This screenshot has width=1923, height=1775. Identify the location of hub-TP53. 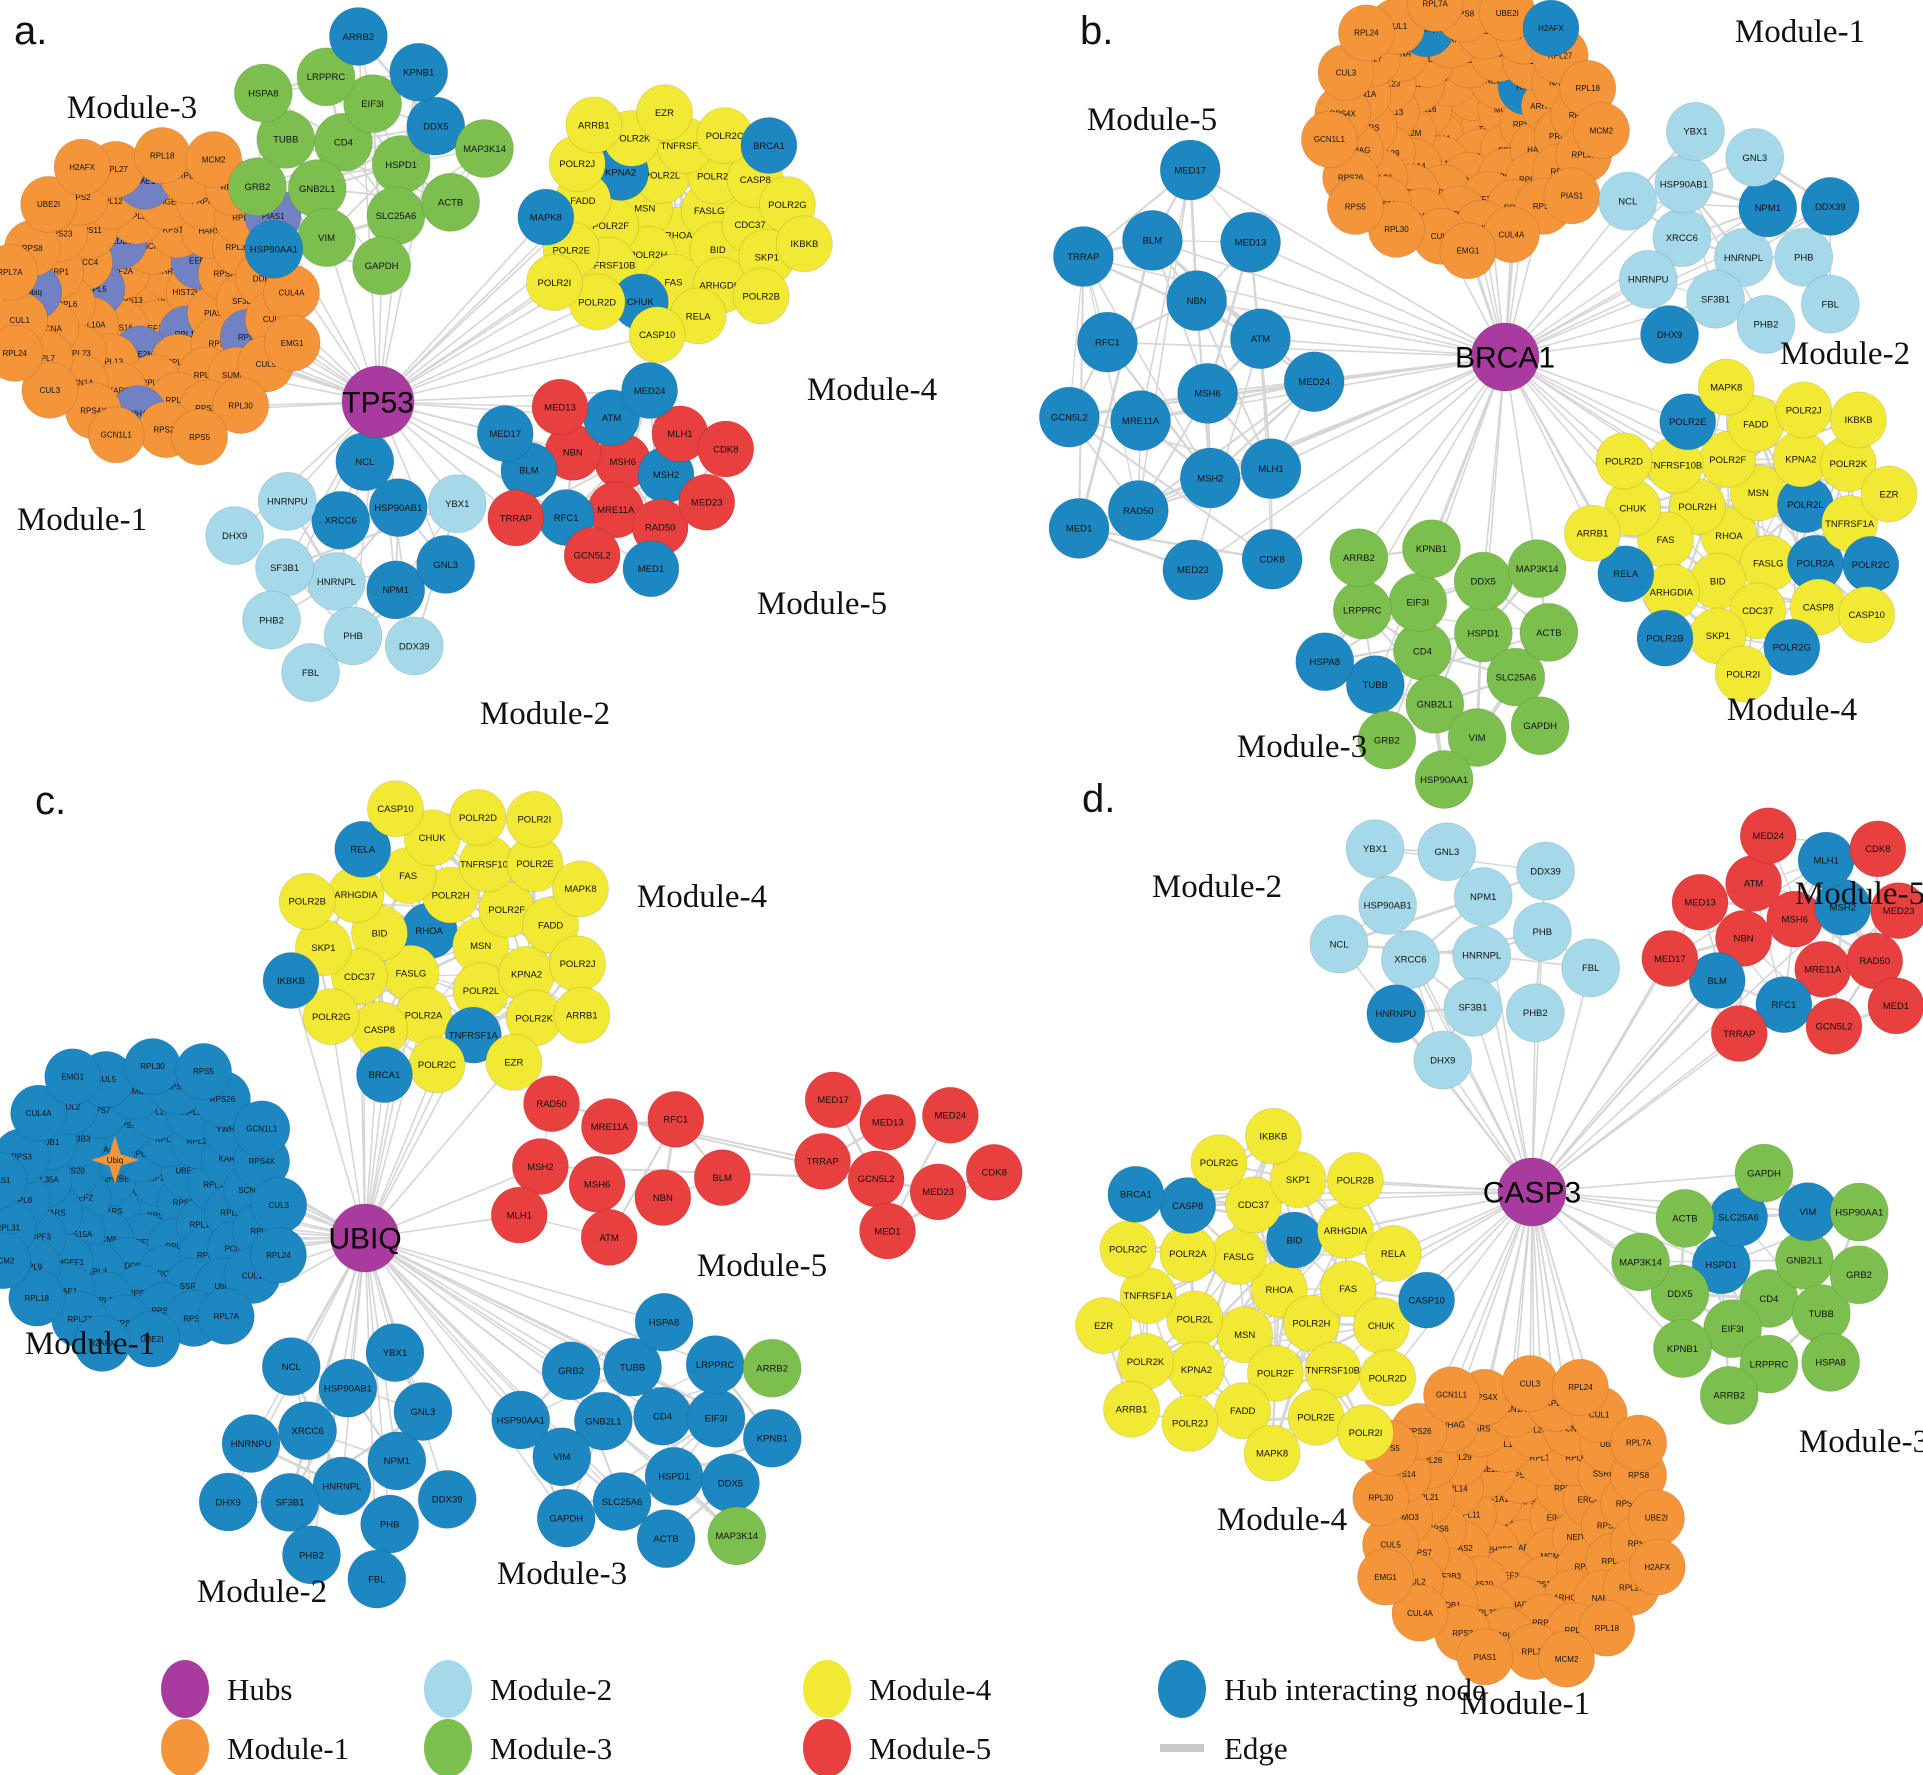
(378, 402).